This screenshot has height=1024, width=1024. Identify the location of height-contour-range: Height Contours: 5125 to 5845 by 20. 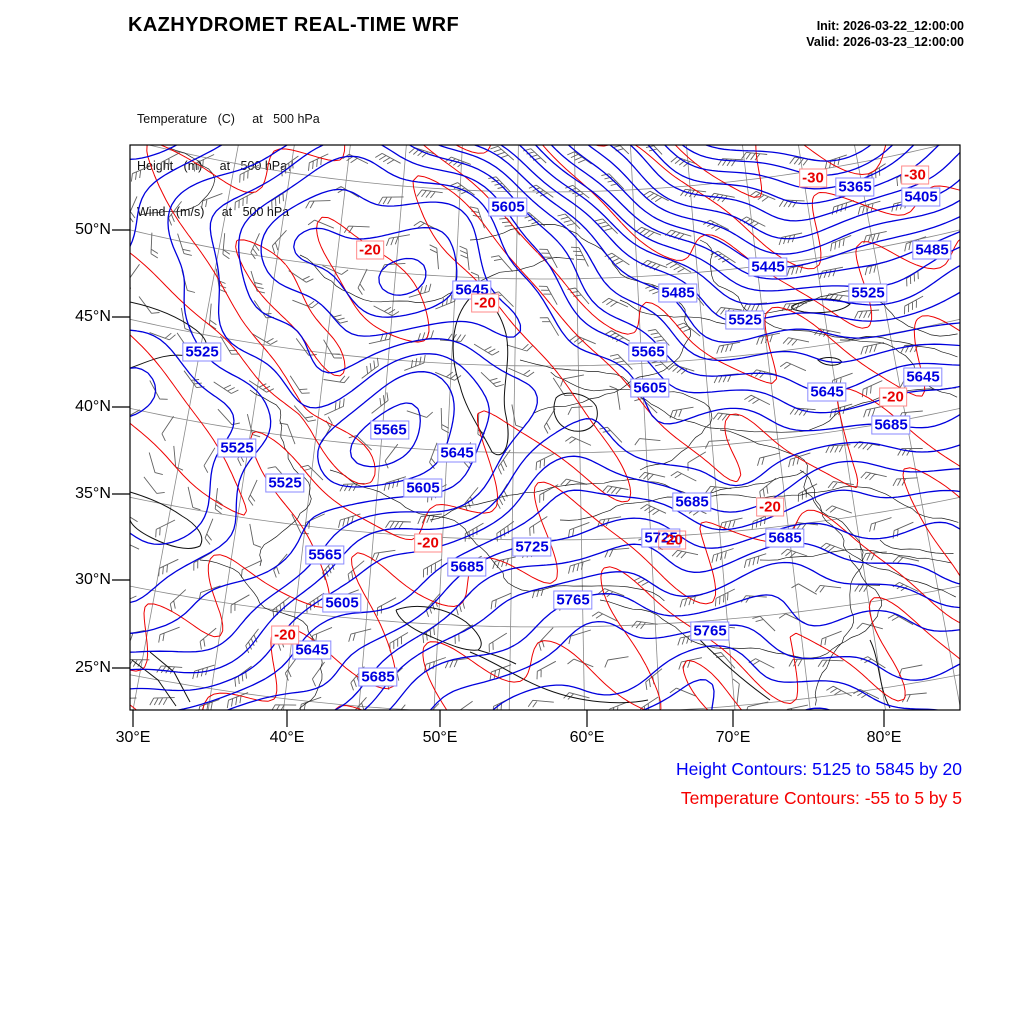
(818, 769).